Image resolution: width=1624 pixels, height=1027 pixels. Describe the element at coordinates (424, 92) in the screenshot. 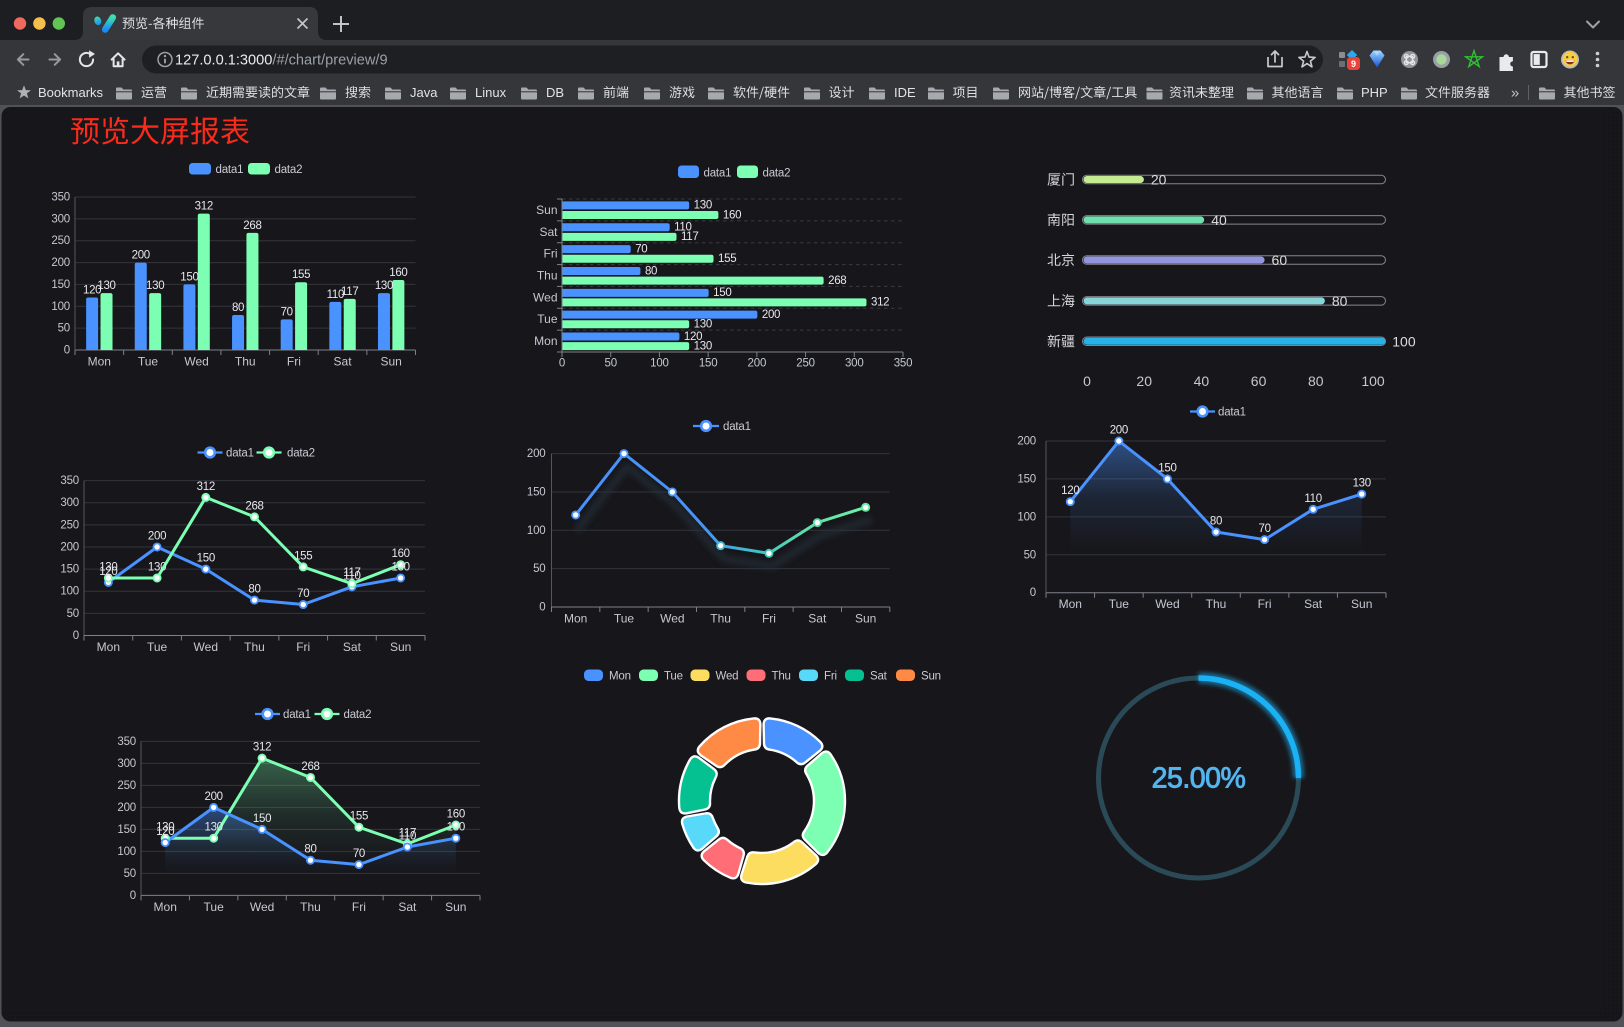

I see `svg-text: Java` at that location.